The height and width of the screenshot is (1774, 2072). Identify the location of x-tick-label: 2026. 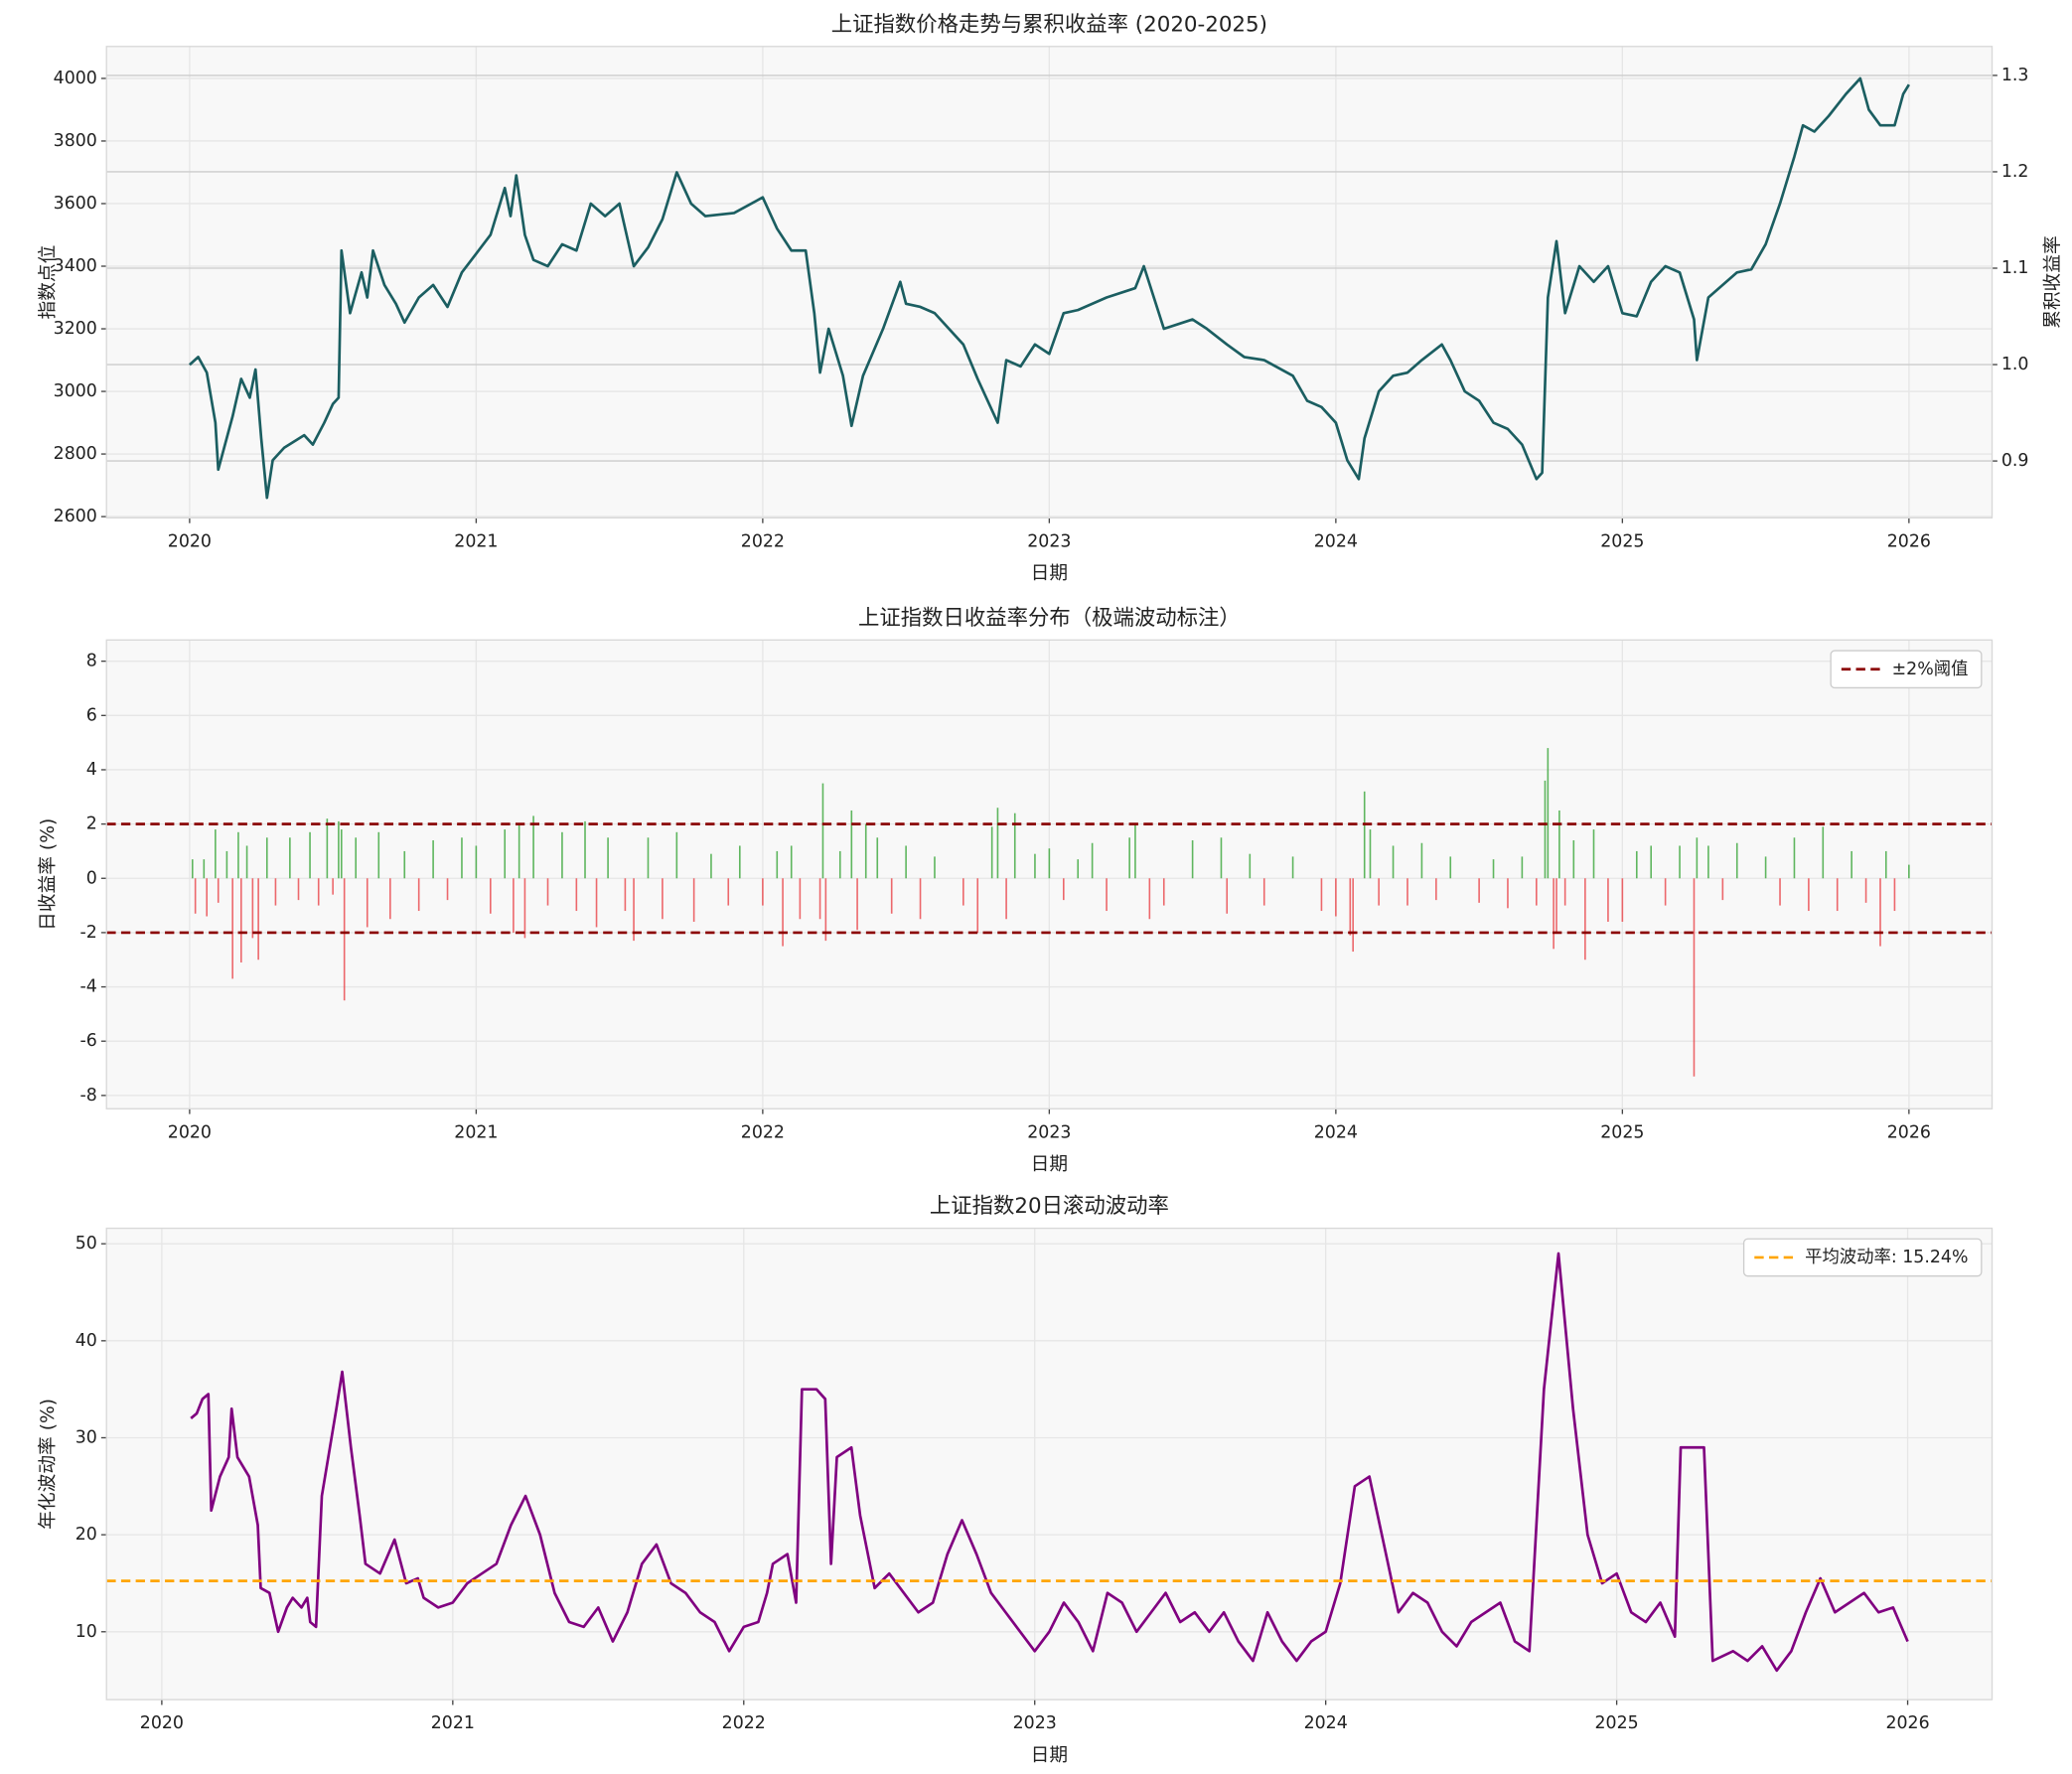
(1909, 541).